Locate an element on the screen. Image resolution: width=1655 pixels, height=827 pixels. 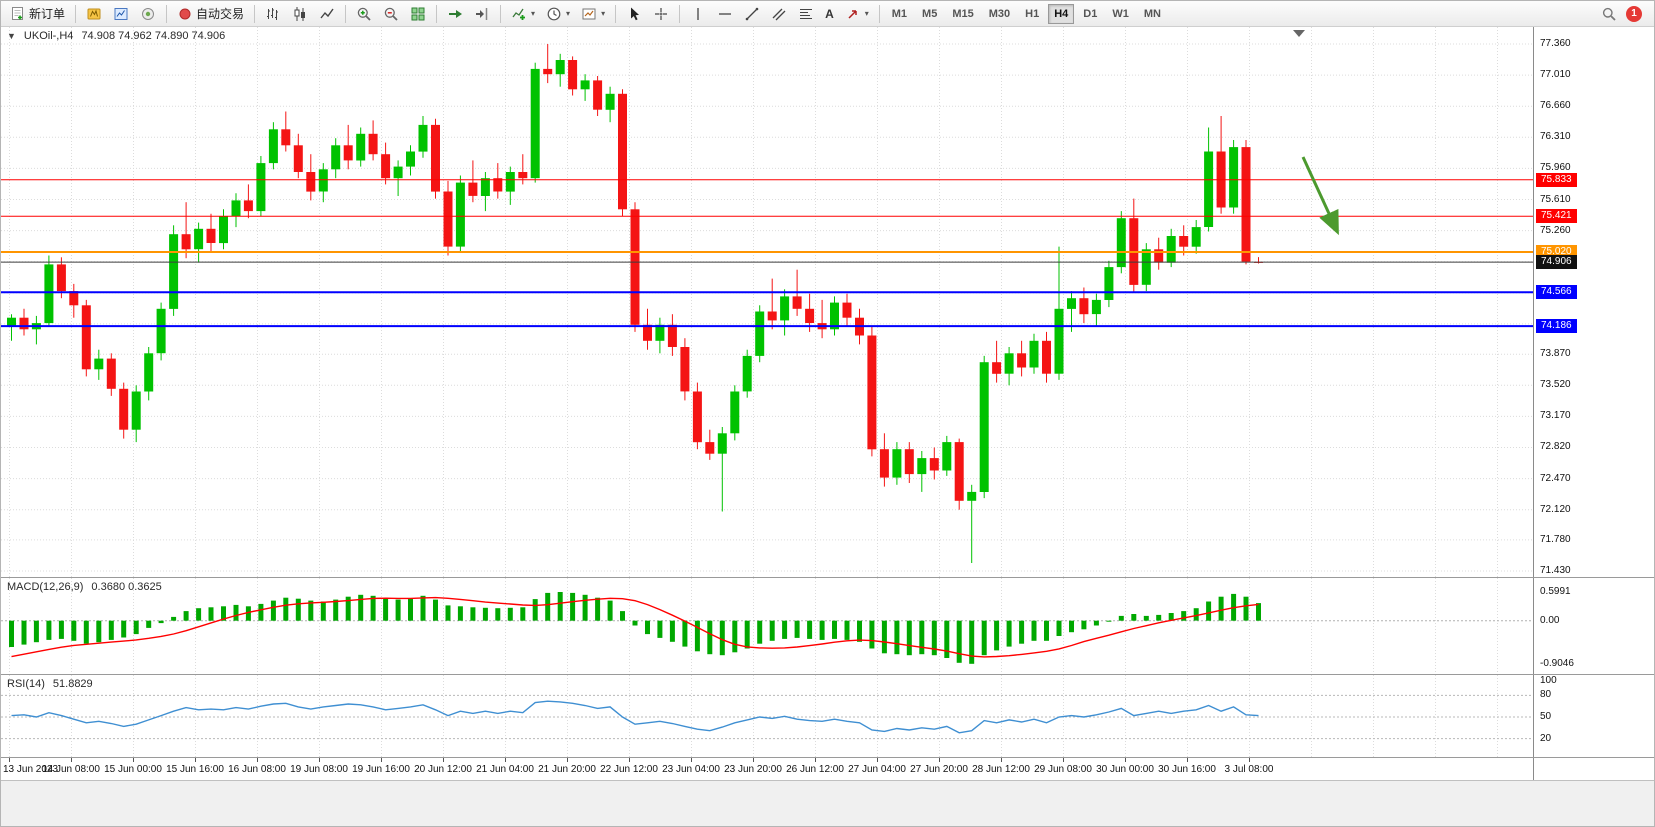
trendline-button is located at coordinates (752, 14).